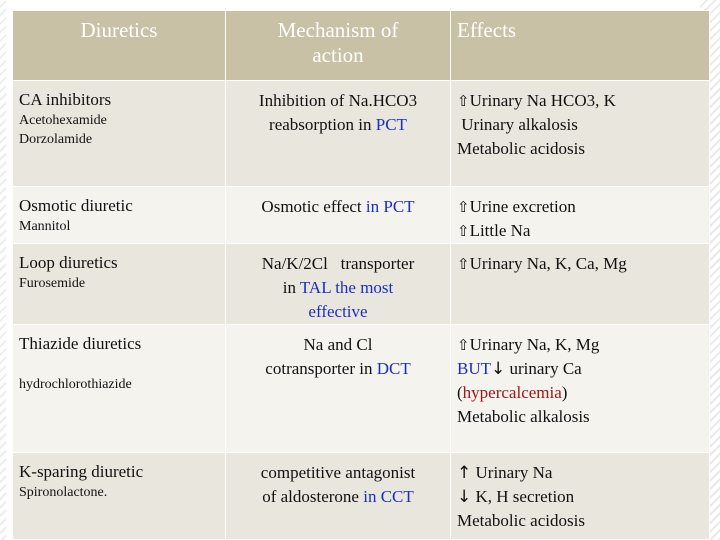 The height and width of the screenshot is (540, 720). Describe the element at coordinates (388, 496) in the screenshot. I see `mechanism-site: in CCT` at that location.